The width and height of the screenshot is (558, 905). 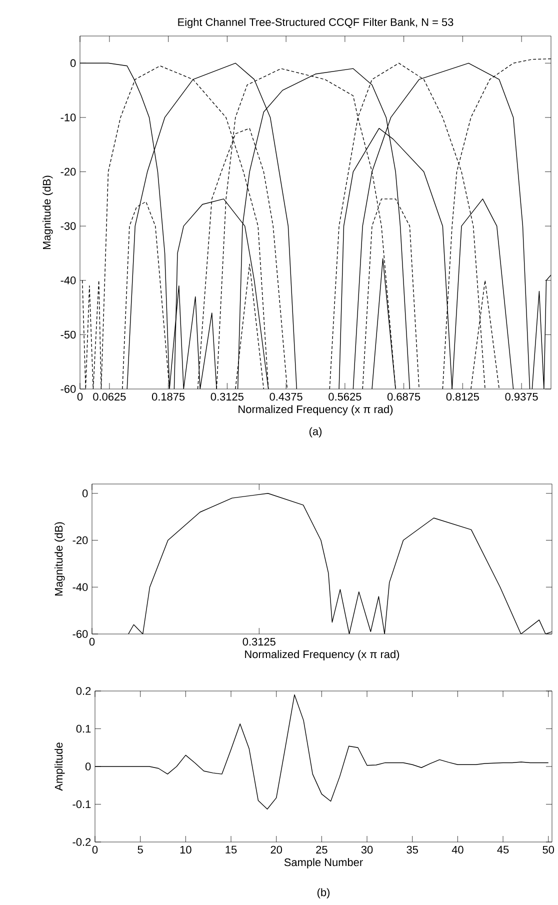 I want to click on y-tick-label: 0.2, so click(x=83, y=691).